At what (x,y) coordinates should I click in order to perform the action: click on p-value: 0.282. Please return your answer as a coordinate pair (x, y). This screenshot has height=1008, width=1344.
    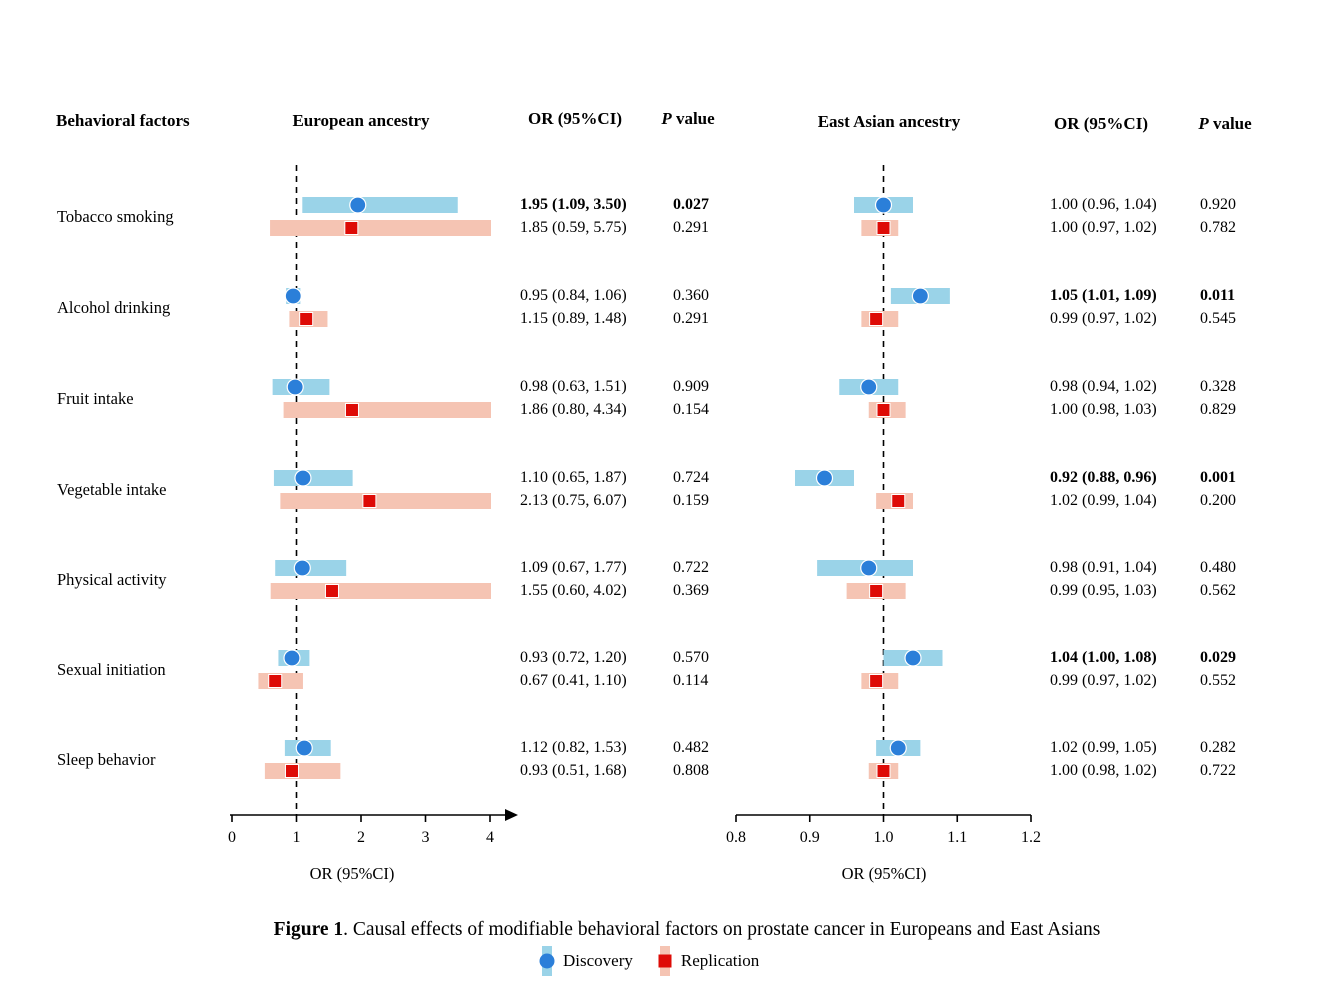
    Looking at the image, I should click on (1218, 747).